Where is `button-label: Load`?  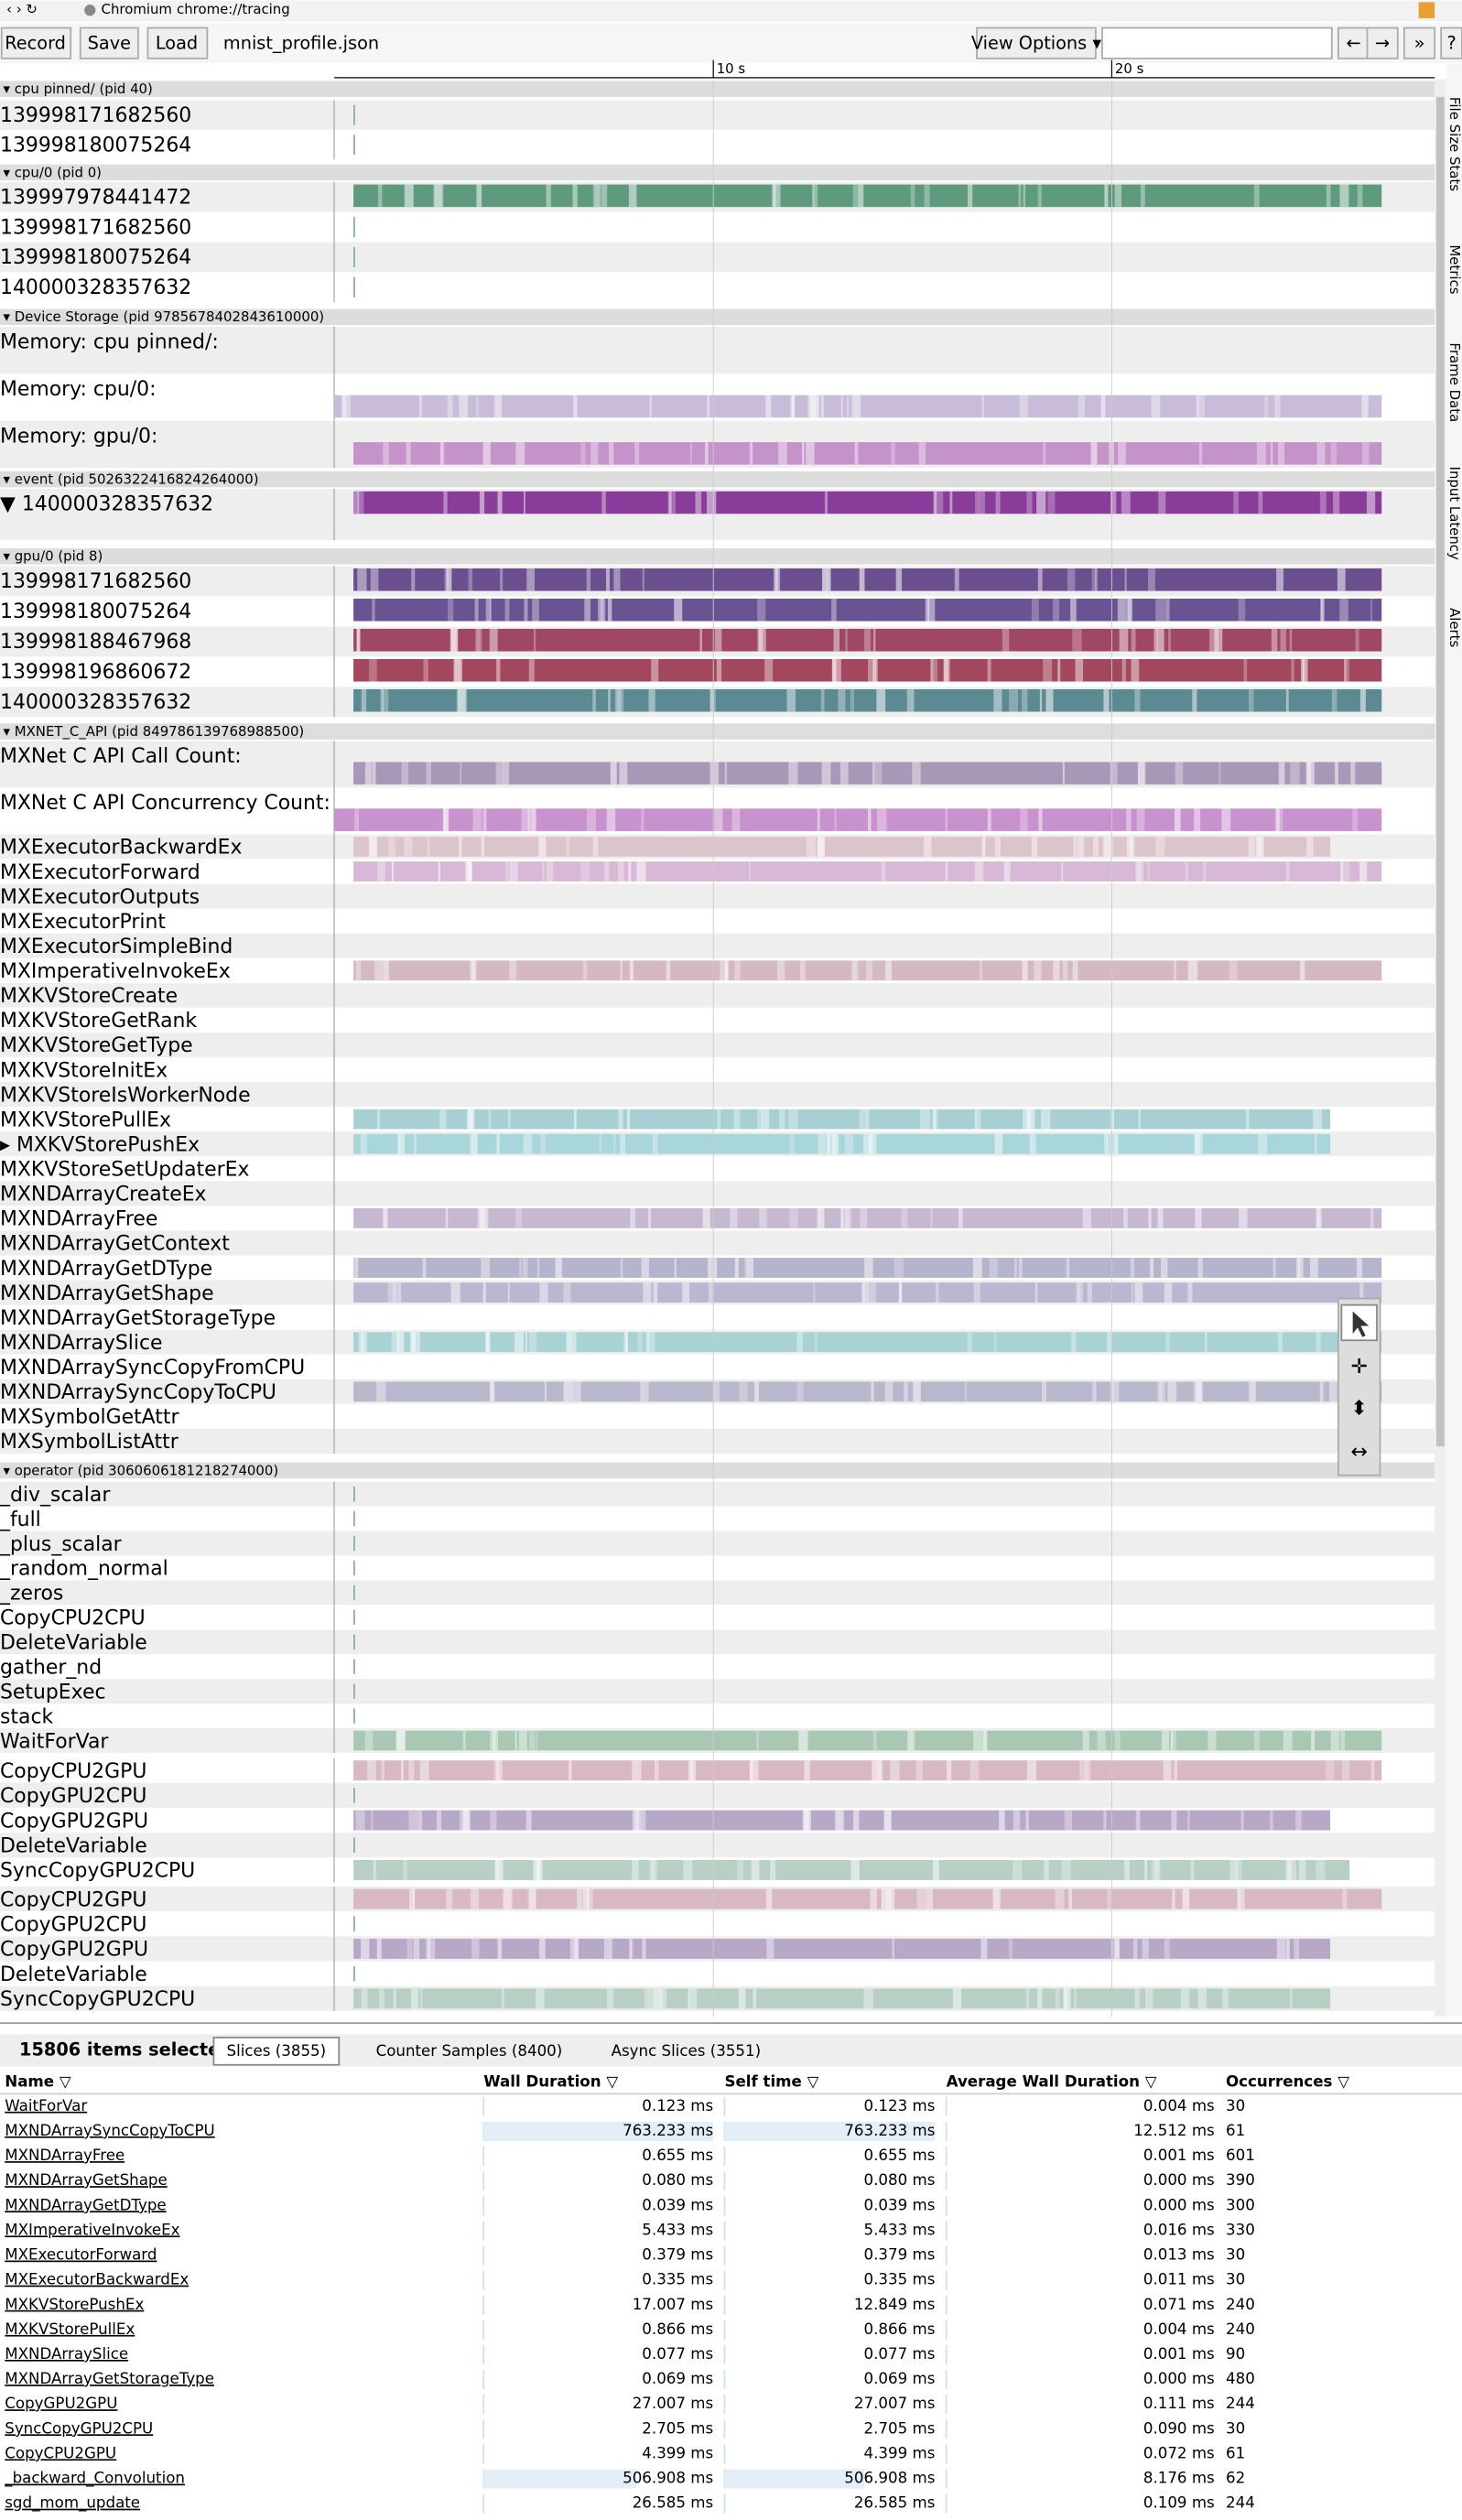 button-label: Load is located at coordinates (177, 43).